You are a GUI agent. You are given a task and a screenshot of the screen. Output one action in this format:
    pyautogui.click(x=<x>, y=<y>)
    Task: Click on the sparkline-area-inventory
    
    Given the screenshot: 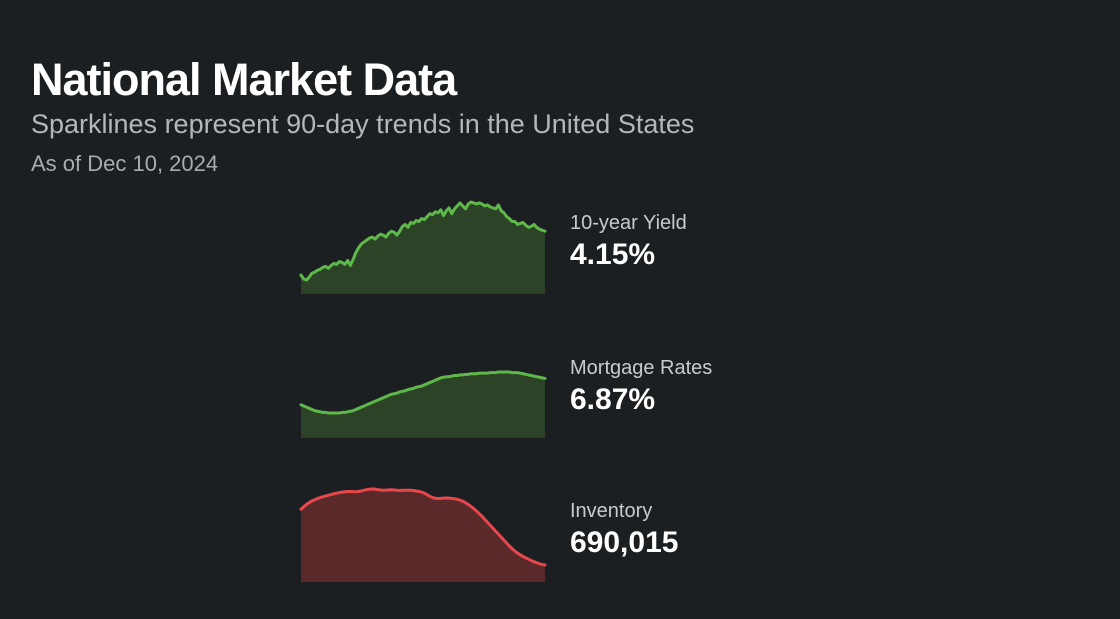 What is the action you would take?
    pyautogui.click(x=423, y=535)
    